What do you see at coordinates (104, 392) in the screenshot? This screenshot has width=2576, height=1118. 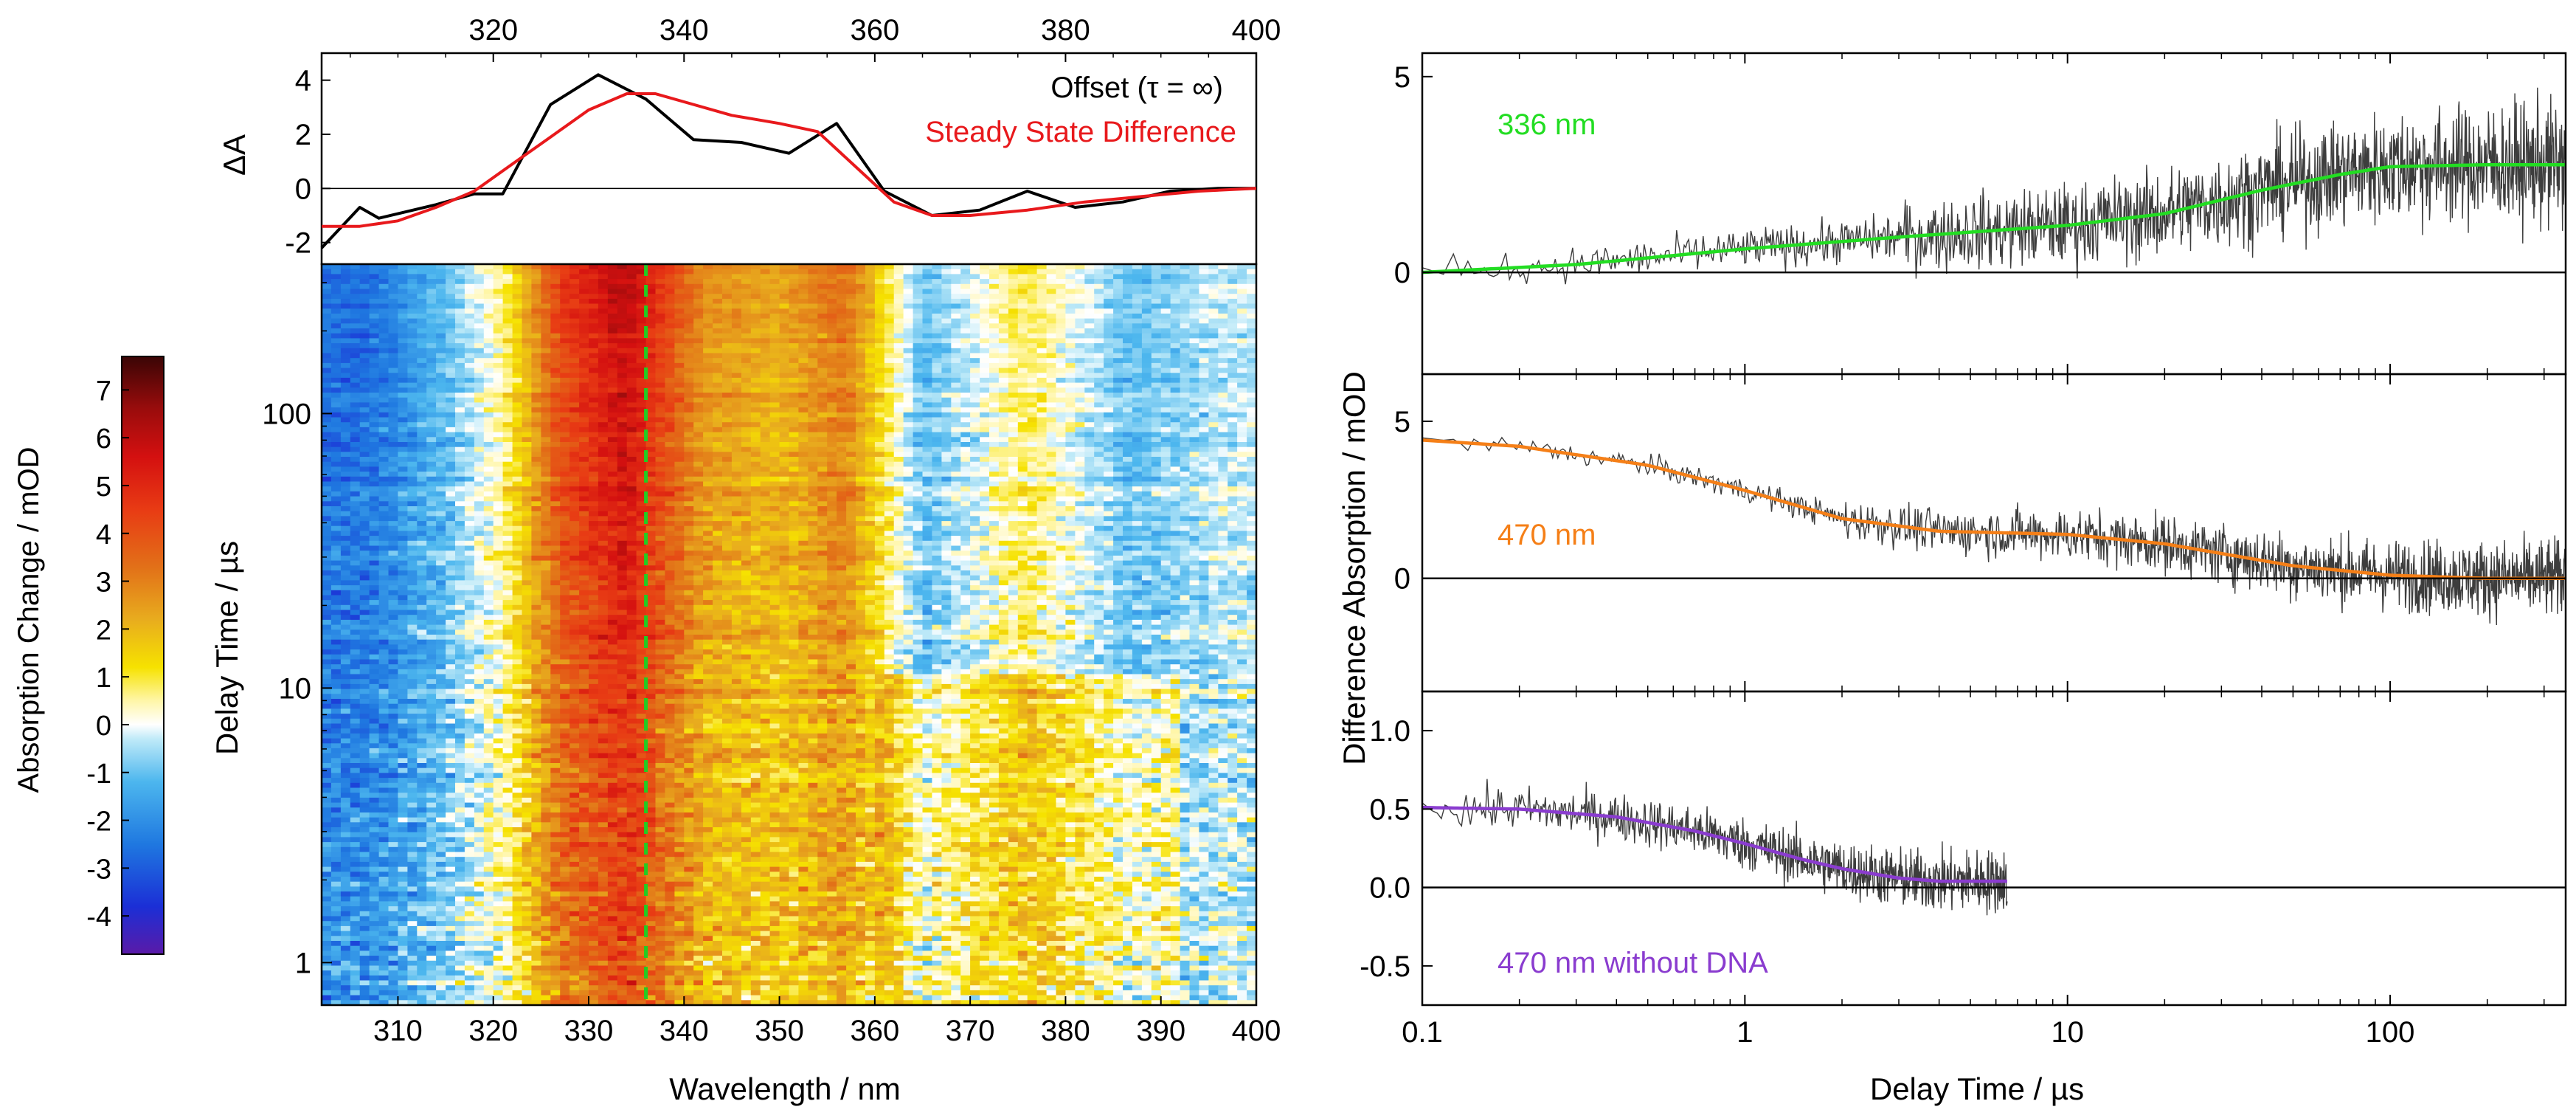 I see `colorbar-tick-label: 7` at bounding box center [104, 392].